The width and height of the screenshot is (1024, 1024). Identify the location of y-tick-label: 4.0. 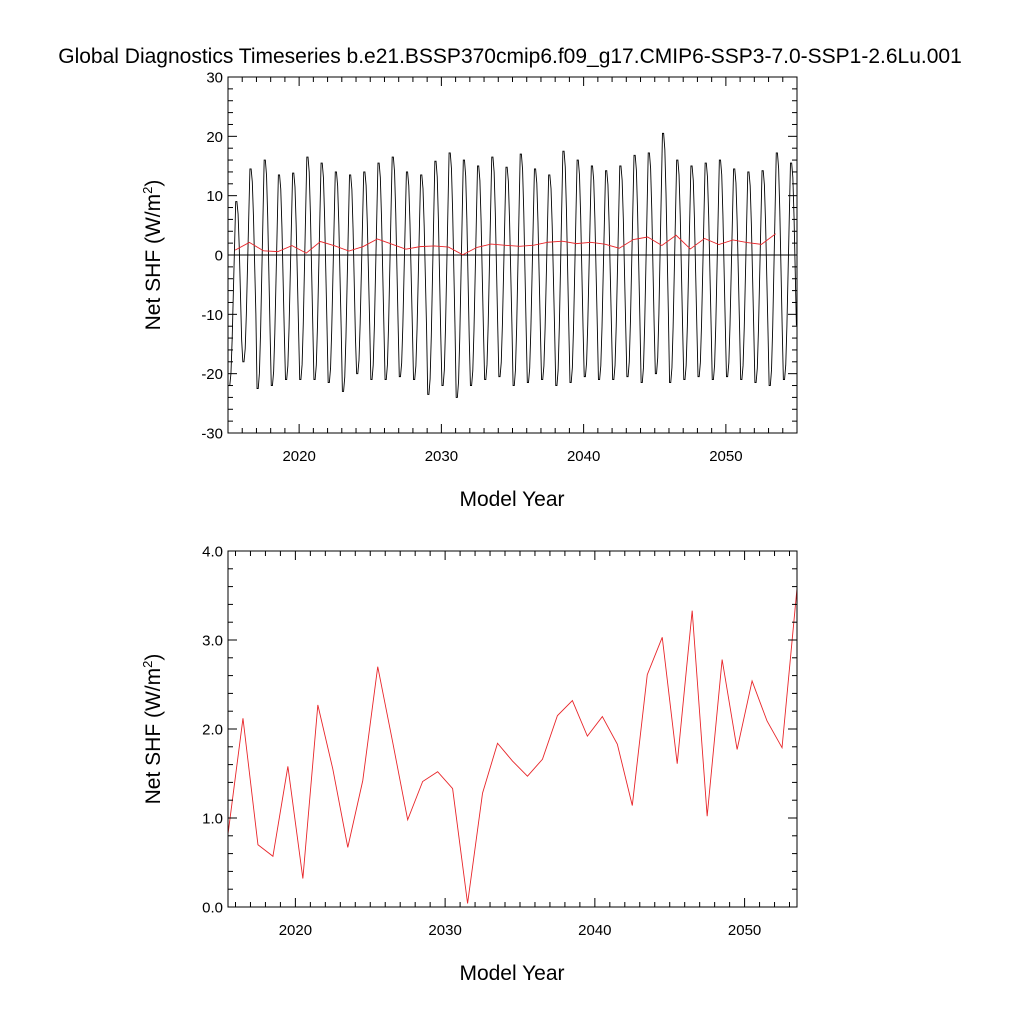
(212, 552).